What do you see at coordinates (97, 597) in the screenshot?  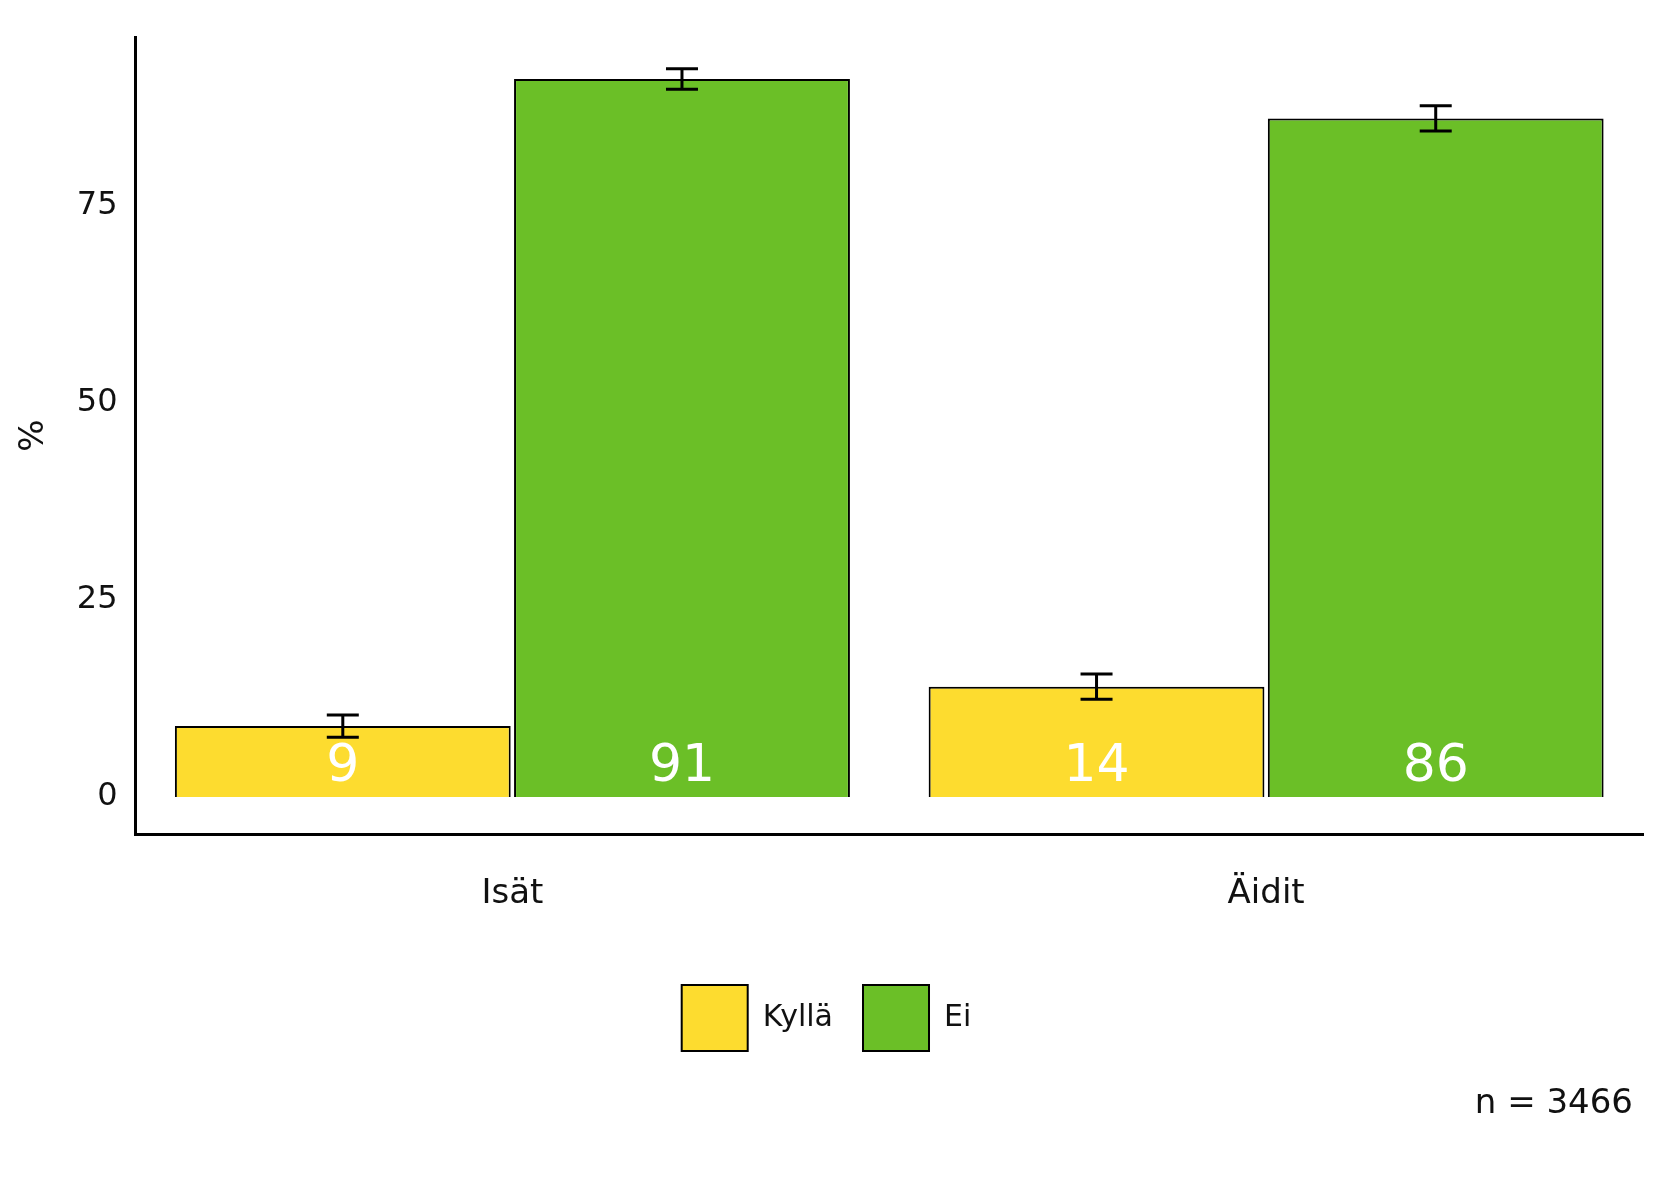 I see `y-tick-label: 25` at bounding box center [97, 597].